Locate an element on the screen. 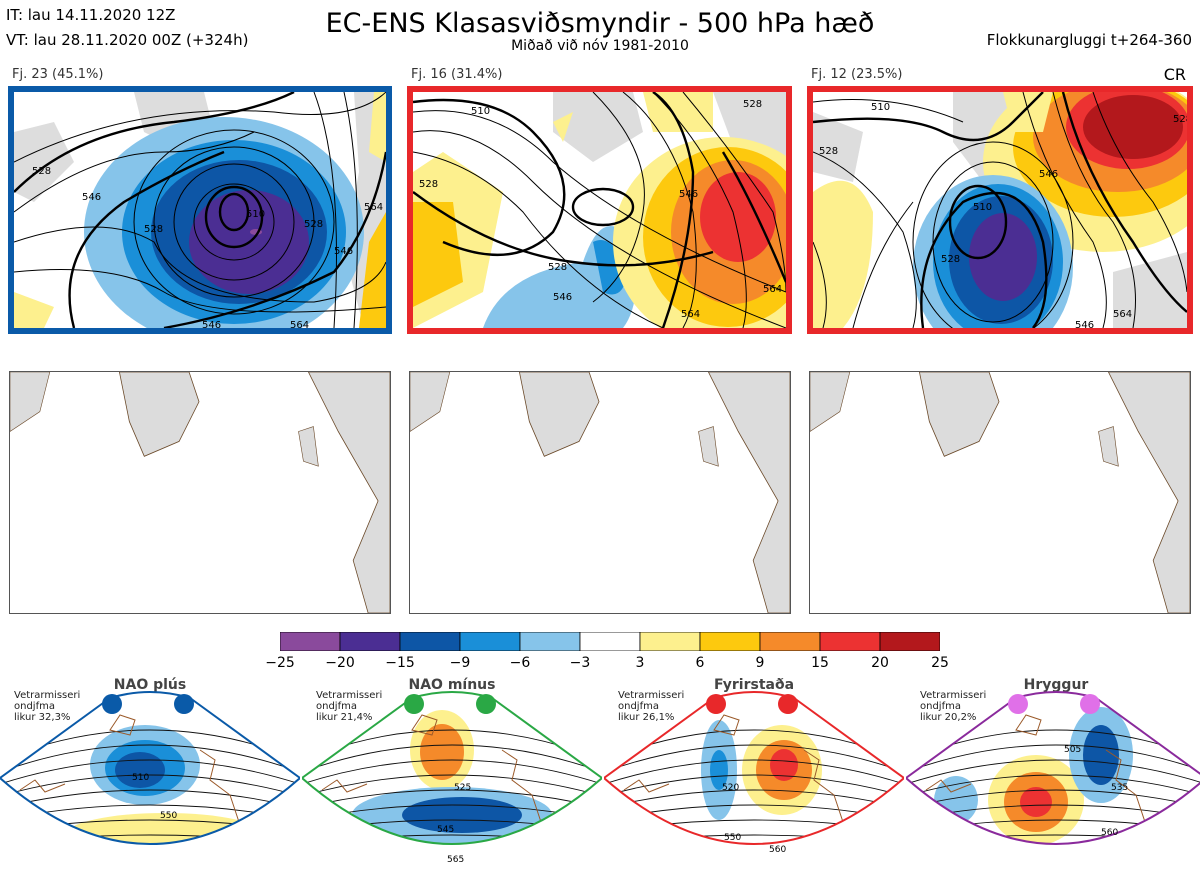 The width and height of the screenshot is (1200, 871). colorbar-tick-label: −20 is located at coordinates (340, 663).